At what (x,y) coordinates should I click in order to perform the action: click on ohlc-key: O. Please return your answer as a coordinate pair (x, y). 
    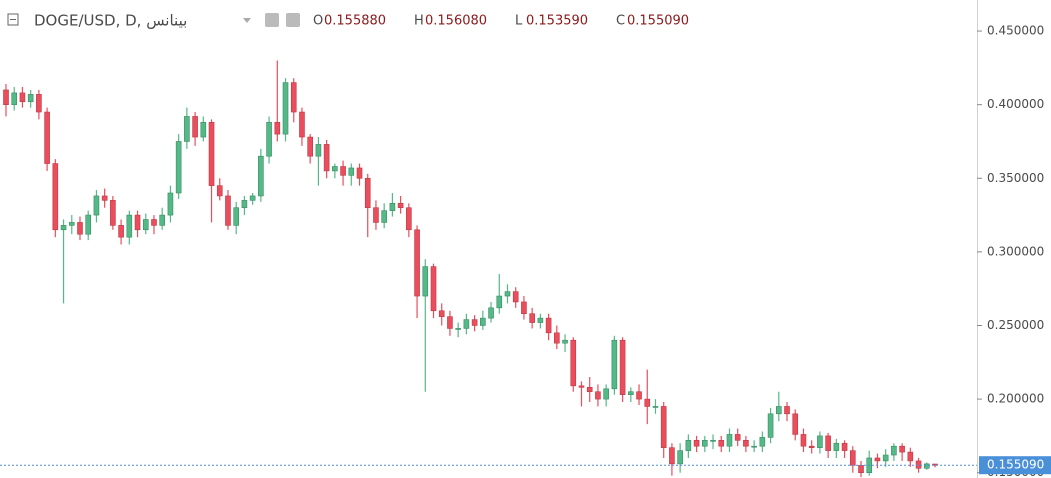
    Looking at the image, I should click on (318, 21).